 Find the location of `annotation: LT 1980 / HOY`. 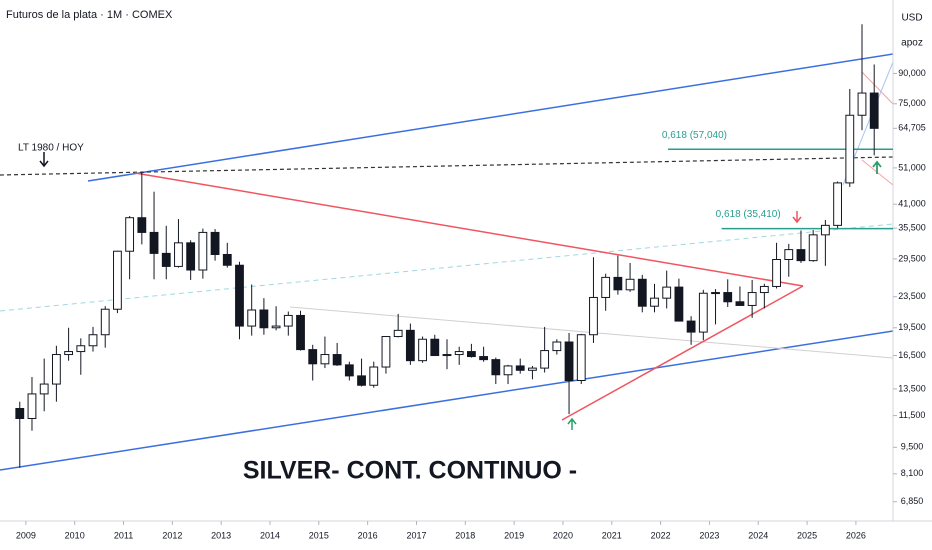

annotation: LT 1980 / HOY is located at coordinates (51, 148).